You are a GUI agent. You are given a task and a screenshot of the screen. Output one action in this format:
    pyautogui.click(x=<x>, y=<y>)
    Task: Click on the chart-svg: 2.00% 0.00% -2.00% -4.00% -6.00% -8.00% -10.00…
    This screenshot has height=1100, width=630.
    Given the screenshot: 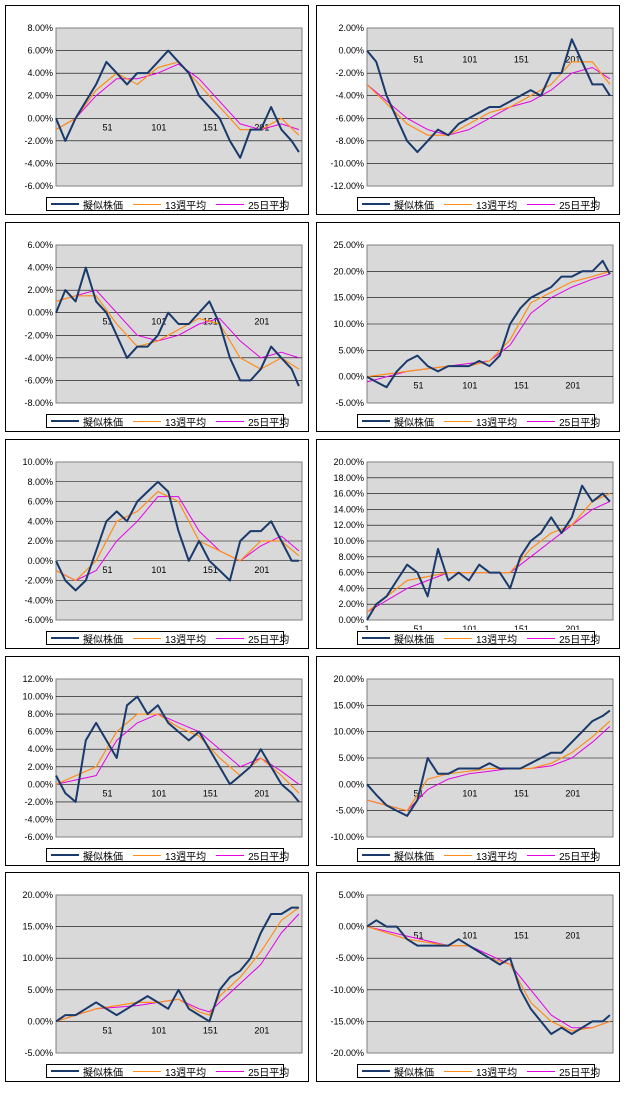 What is the action you would take?
    pyautogui.click(x=472, y=107)
    